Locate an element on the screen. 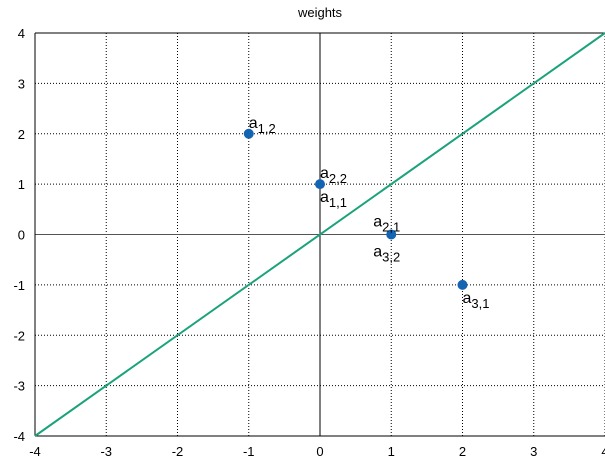 The width and height of the screenshot is (605, 464). y-tick-label: 3 is located at coordinates (21, 83).